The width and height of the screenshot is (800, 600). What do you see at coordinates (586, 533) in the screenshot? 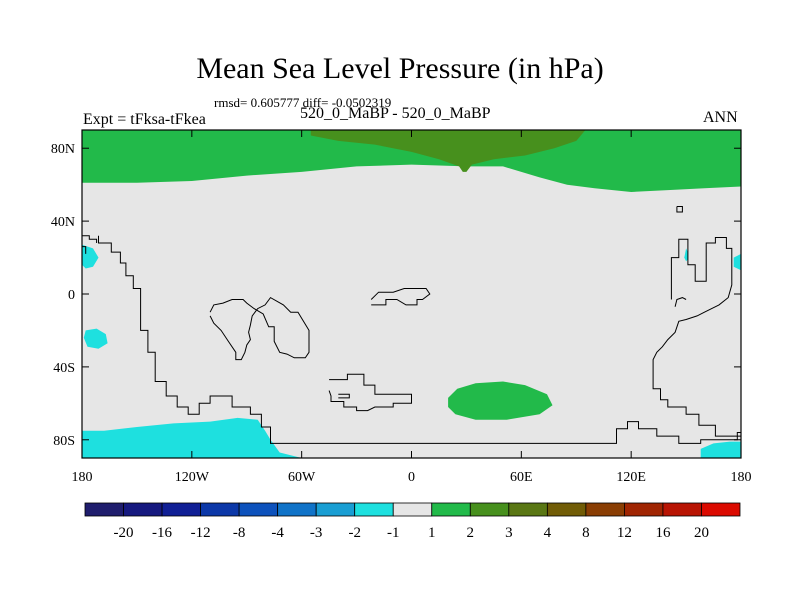
I see `colorbar-label: 8` at bounding box center [586, 533].